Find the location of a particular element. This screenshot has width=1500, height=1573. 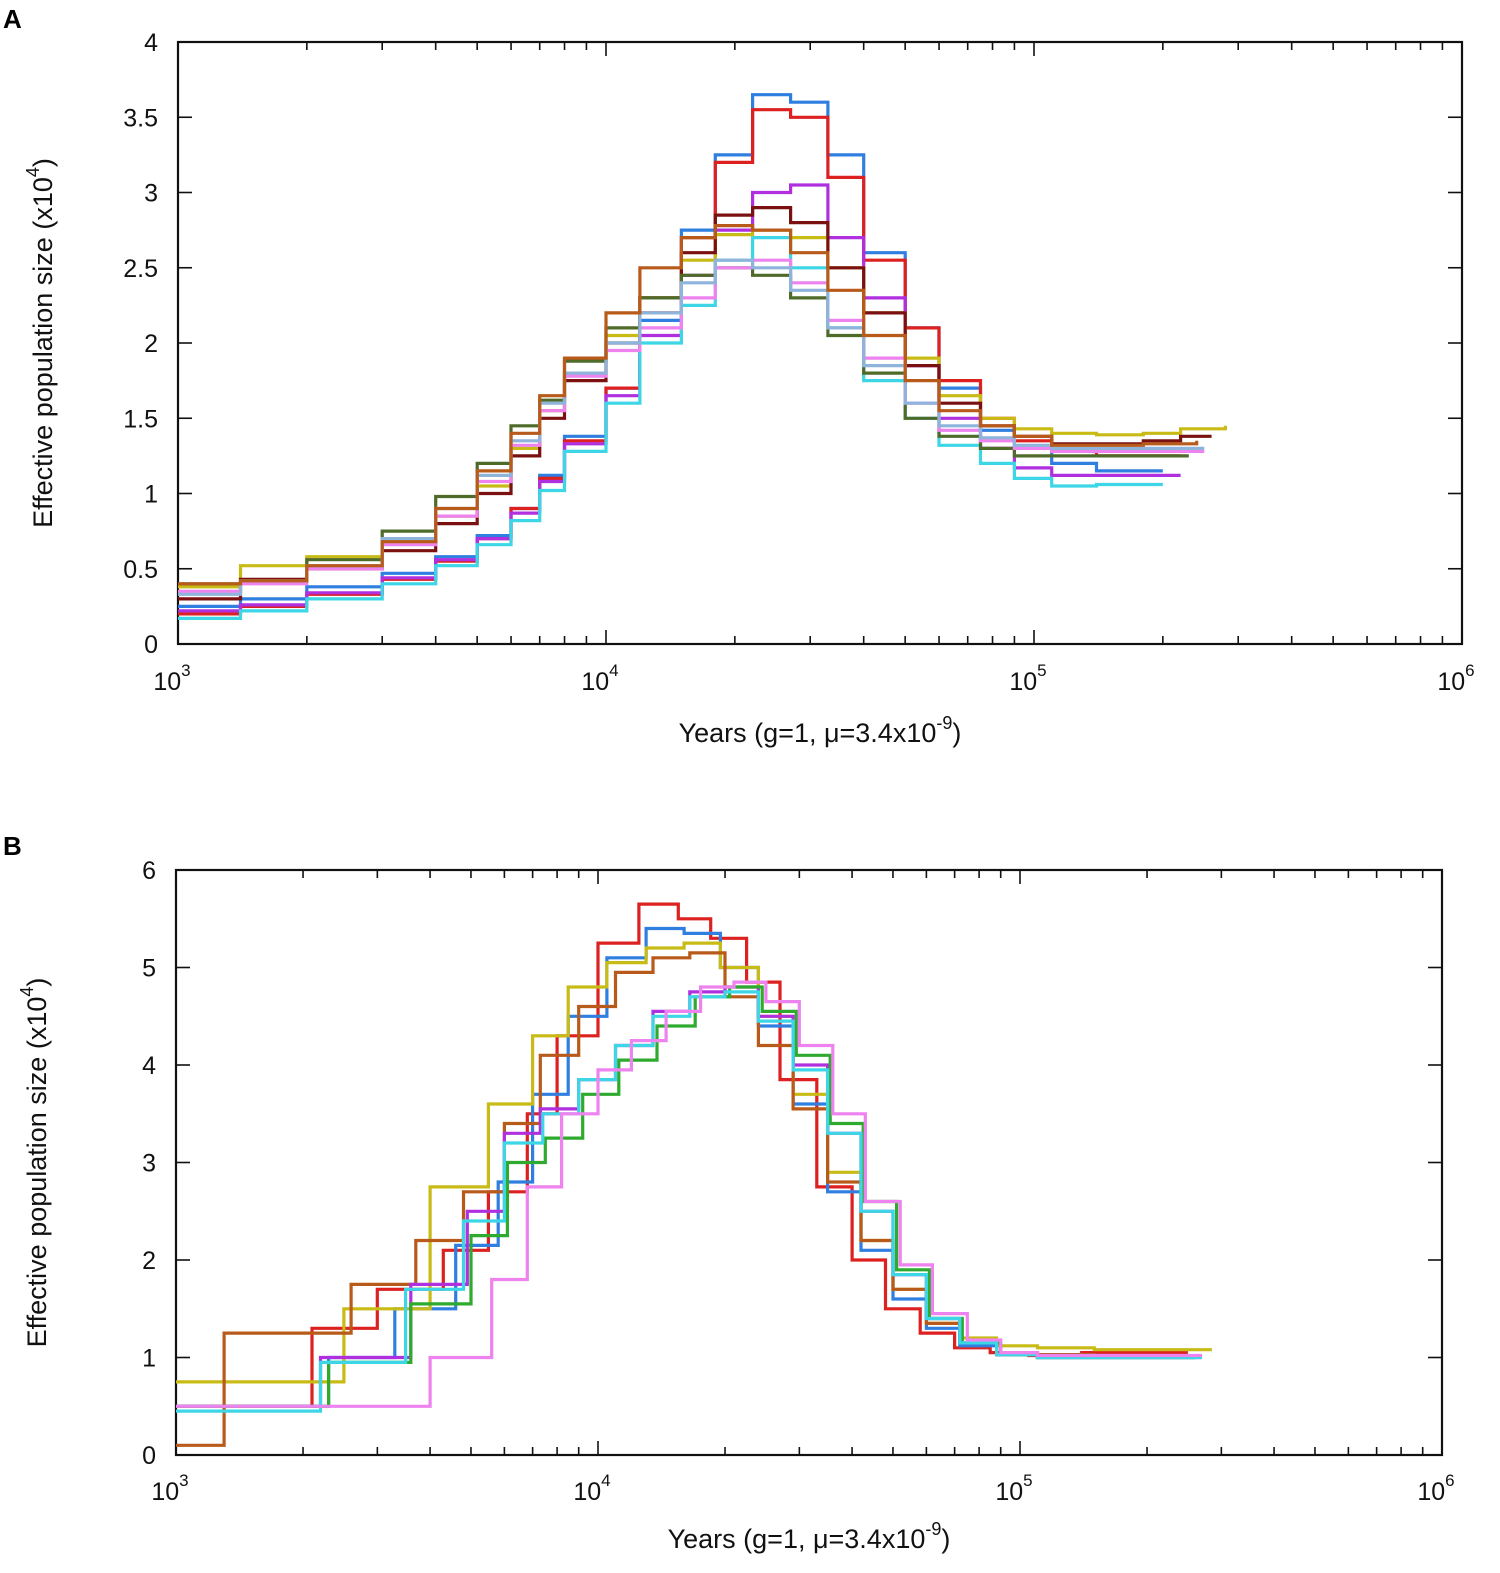

panel-label-a: A is located at coordinates (12, 19).